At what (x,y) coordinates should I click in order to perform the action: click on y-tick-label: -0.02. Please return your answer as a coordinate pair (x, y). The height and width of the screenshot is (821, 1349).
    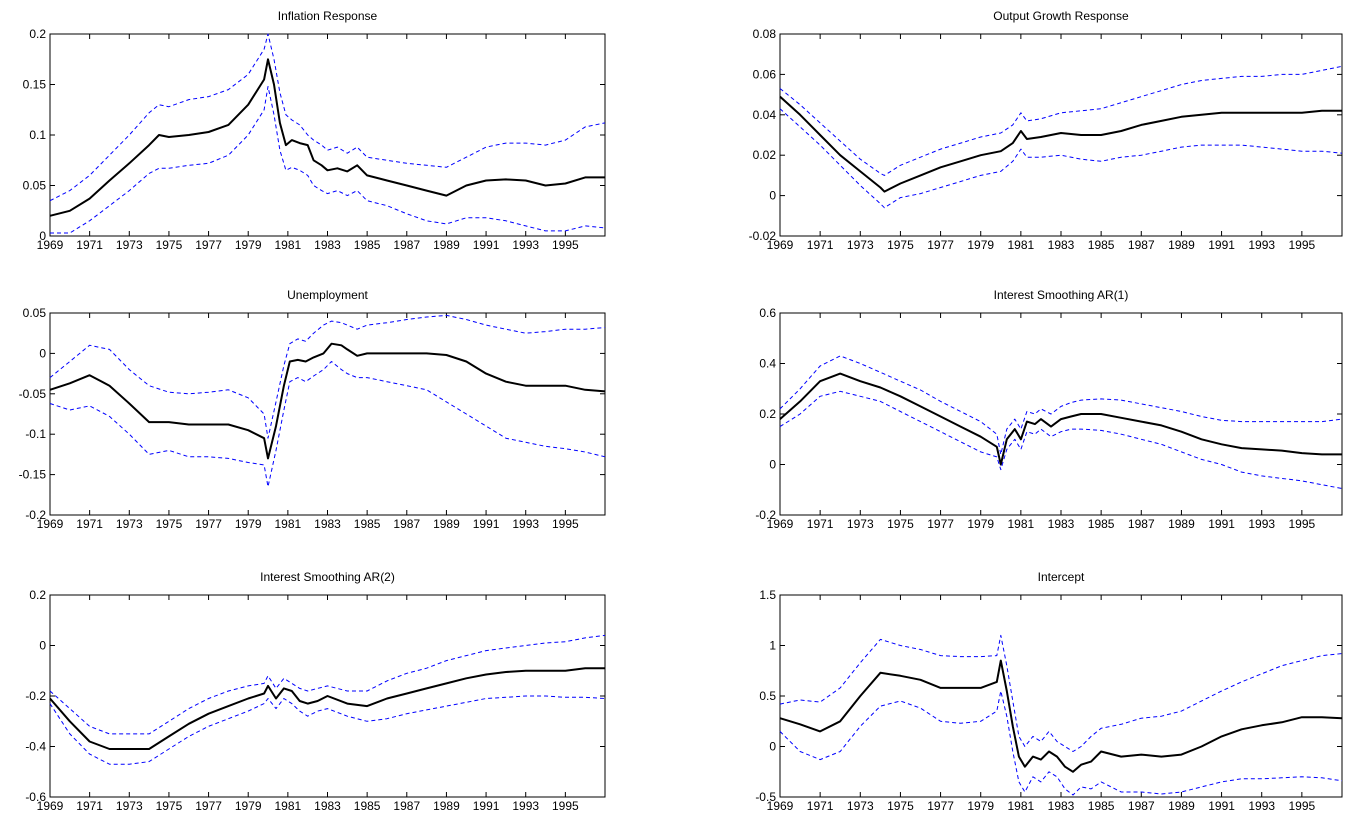
    Looking at the image, I should click on (763, 236).